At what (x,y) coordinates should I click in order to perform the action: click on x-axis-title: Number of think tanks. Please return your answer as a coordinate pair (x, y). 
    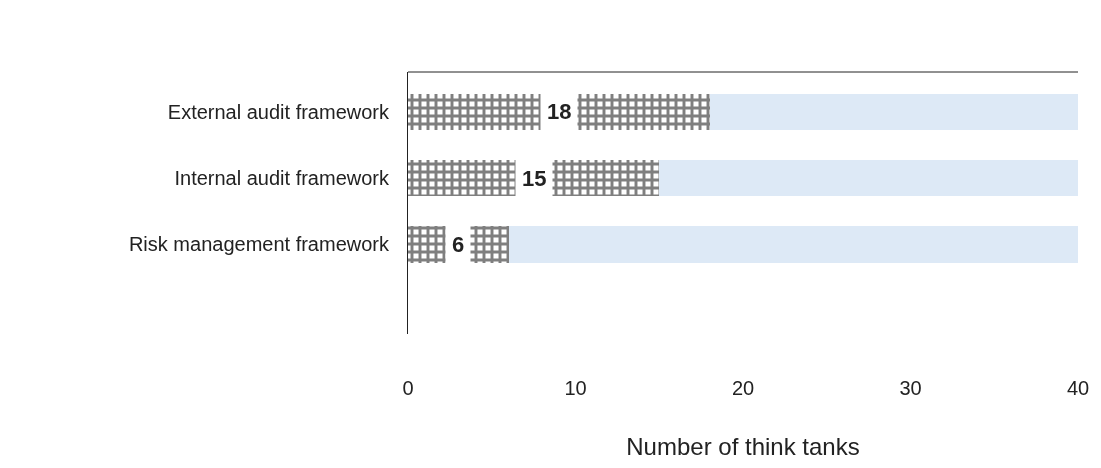
    Looking at the image, I should click on (743, 447).